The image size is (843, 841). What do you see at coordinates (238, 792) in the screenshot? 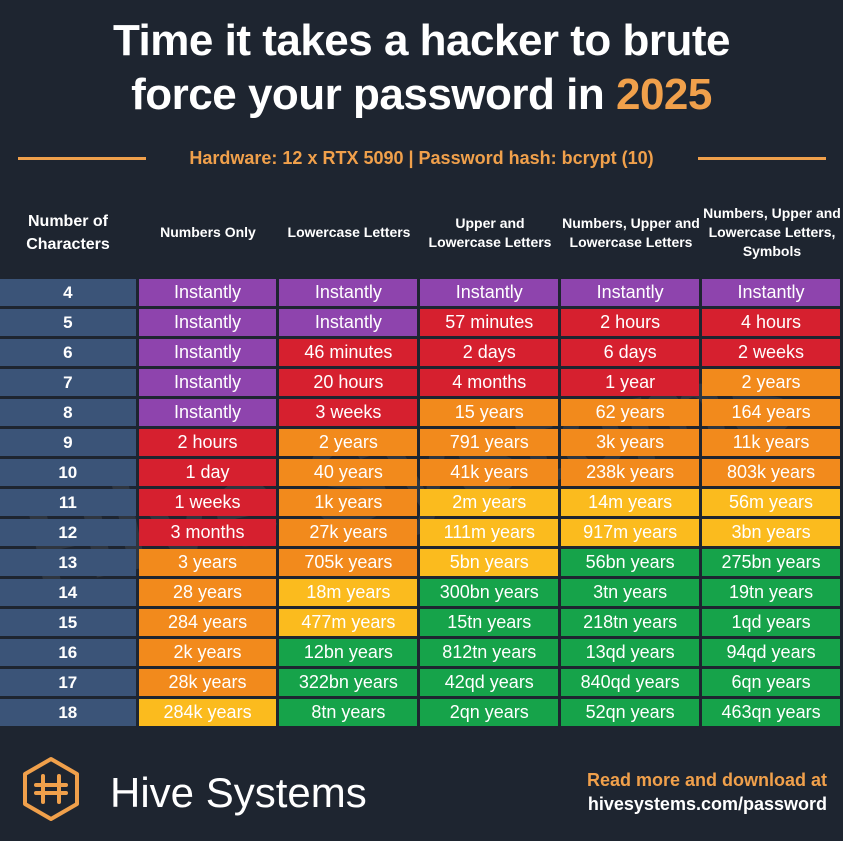
I see `brand-name: Hive Systems` at bounding box center [238, 792].